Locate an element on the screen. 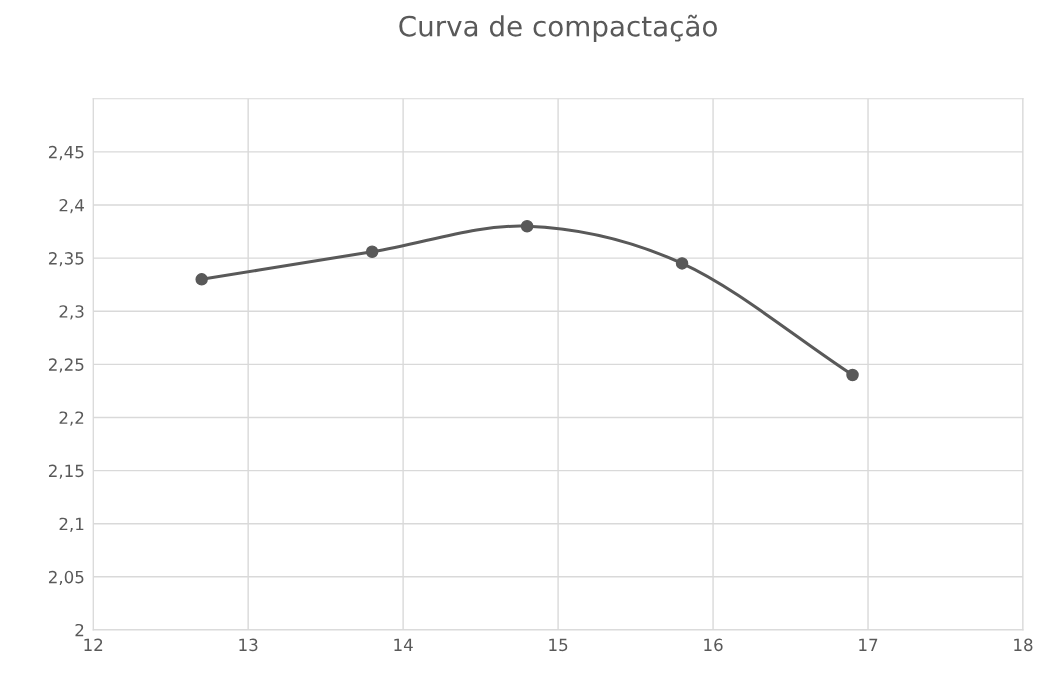 This screenshot has height=681, width=1059. y-tick-label: 2,25 is located at coordinates (66, 365).